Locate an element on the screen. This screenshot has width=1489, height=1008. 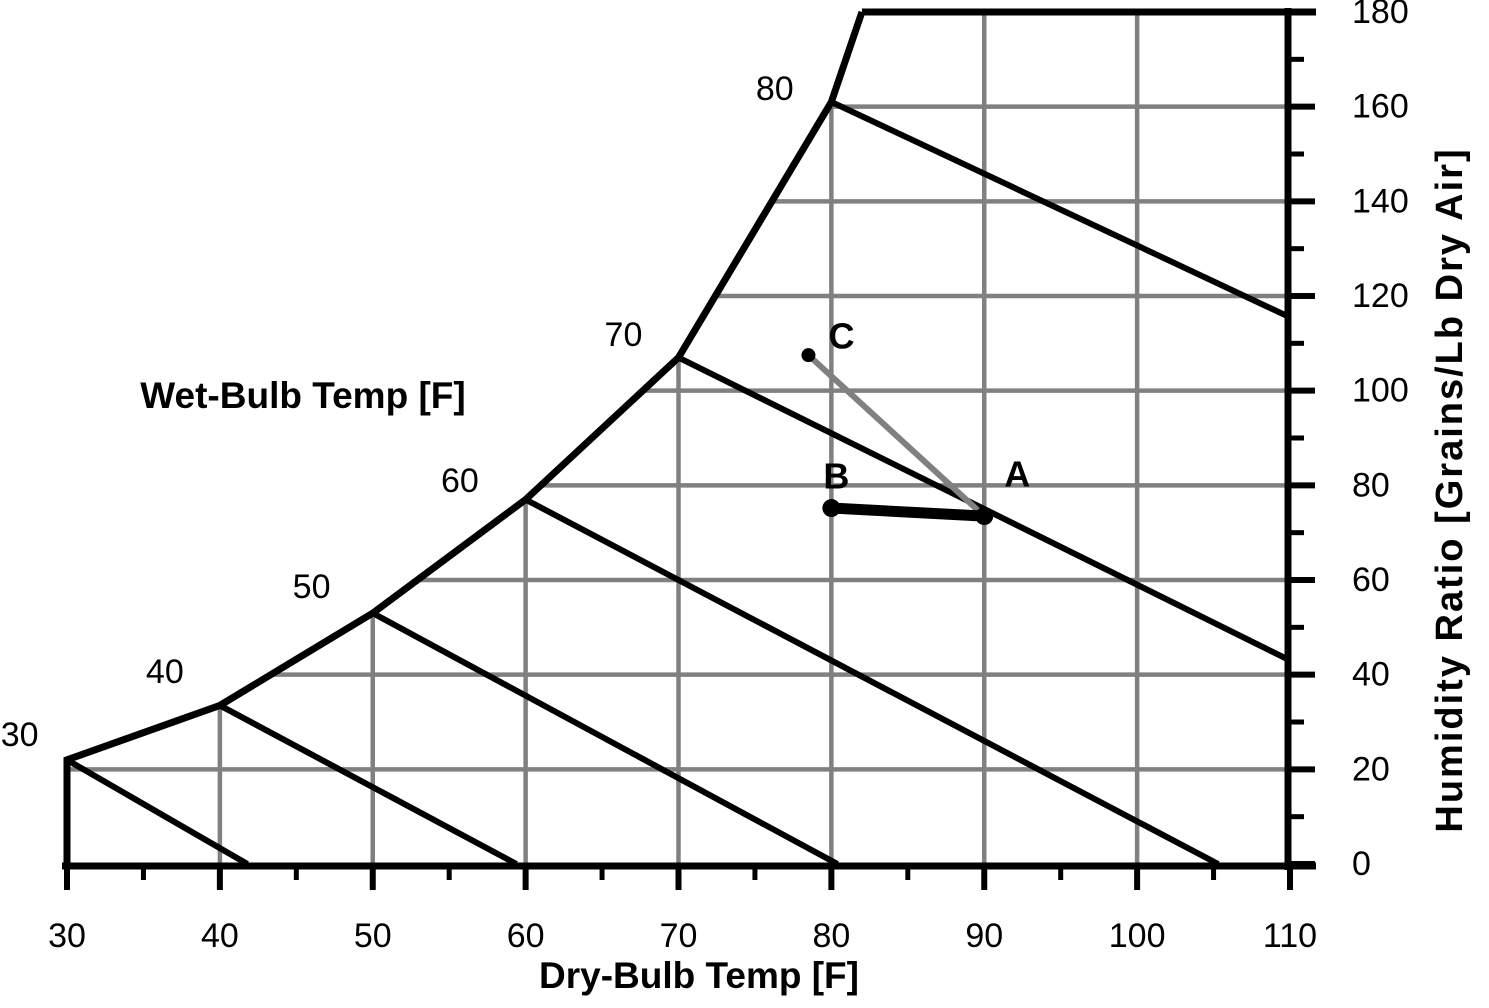
y-axis-tick-label-40: 40 is located at coordinates (1371, 675).